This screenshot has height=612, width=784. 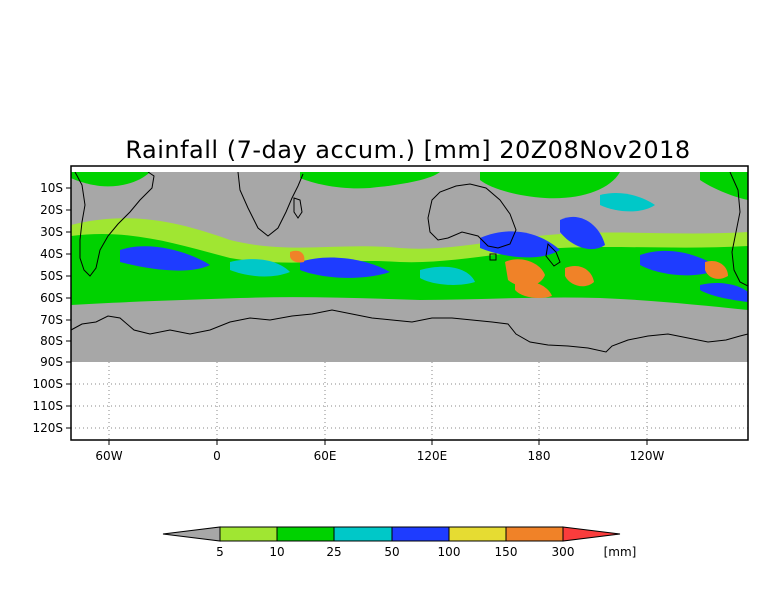 What do you see at coordinates (563, 552) in the screenshot?
I see `colorbar-label: 300` at bounding box center [563, 552].